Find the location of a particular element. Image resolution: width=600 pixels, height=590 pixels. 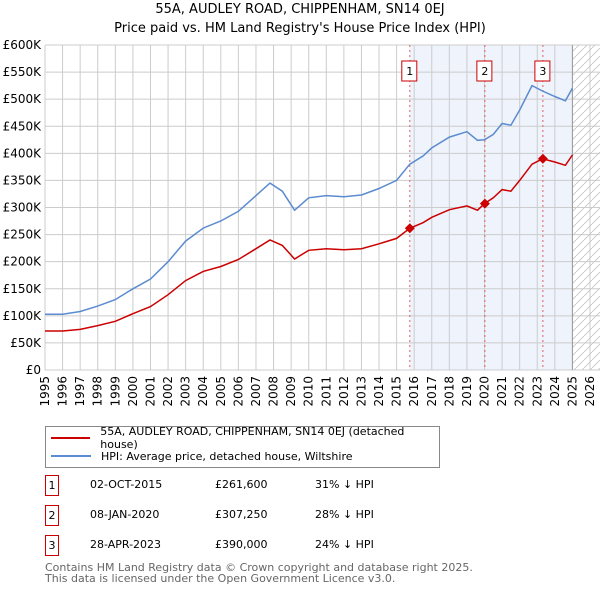

legend-swatch-blue is located at coordinates (71, 456).